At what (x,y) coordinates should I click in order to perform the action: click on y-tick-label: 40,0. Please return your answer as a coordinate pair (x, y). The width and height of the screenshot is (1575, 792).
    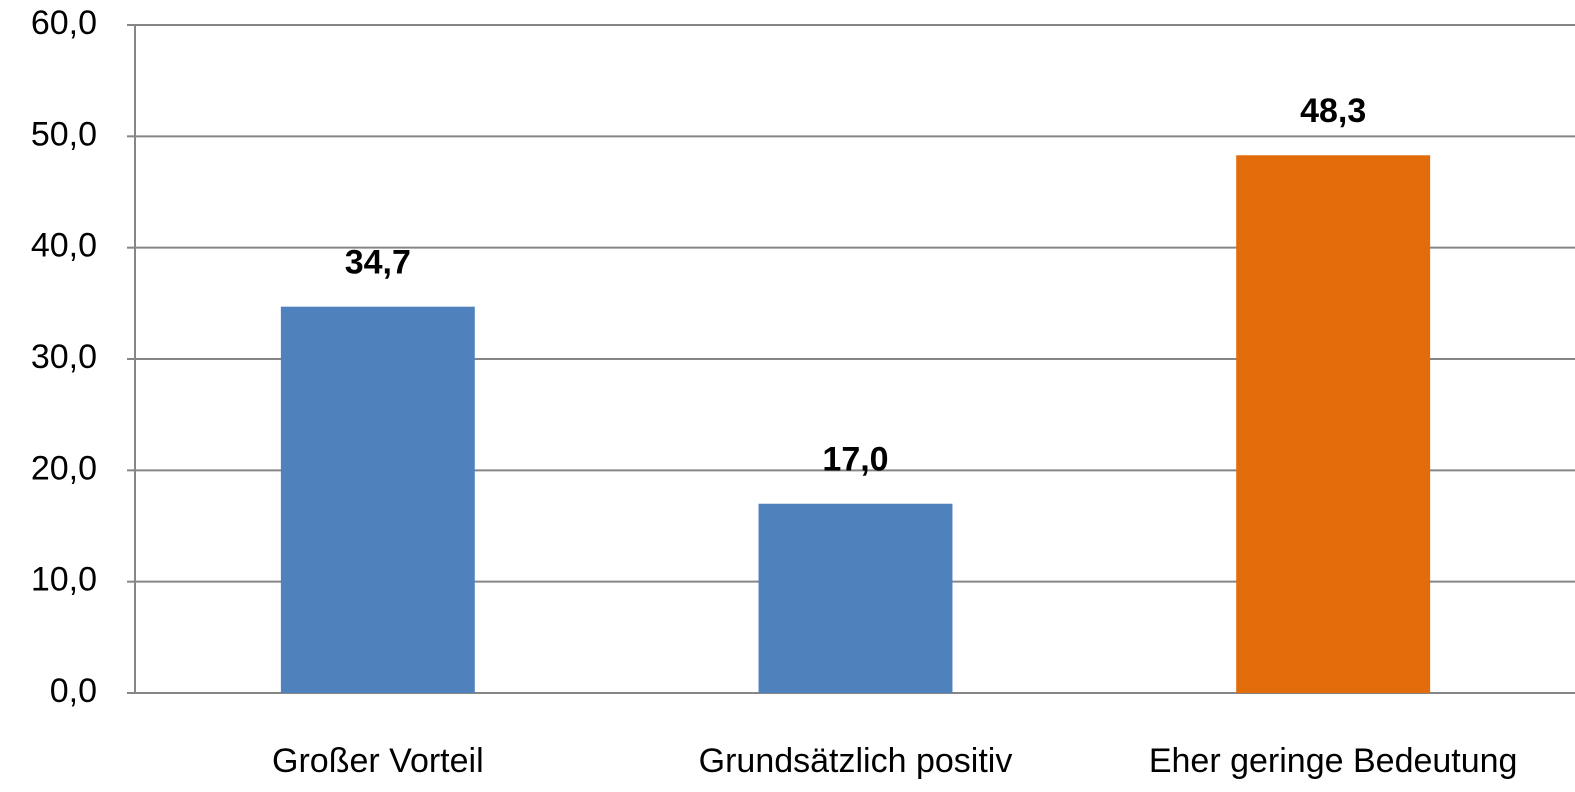
    Looking at the image, I should click on (64, 246).